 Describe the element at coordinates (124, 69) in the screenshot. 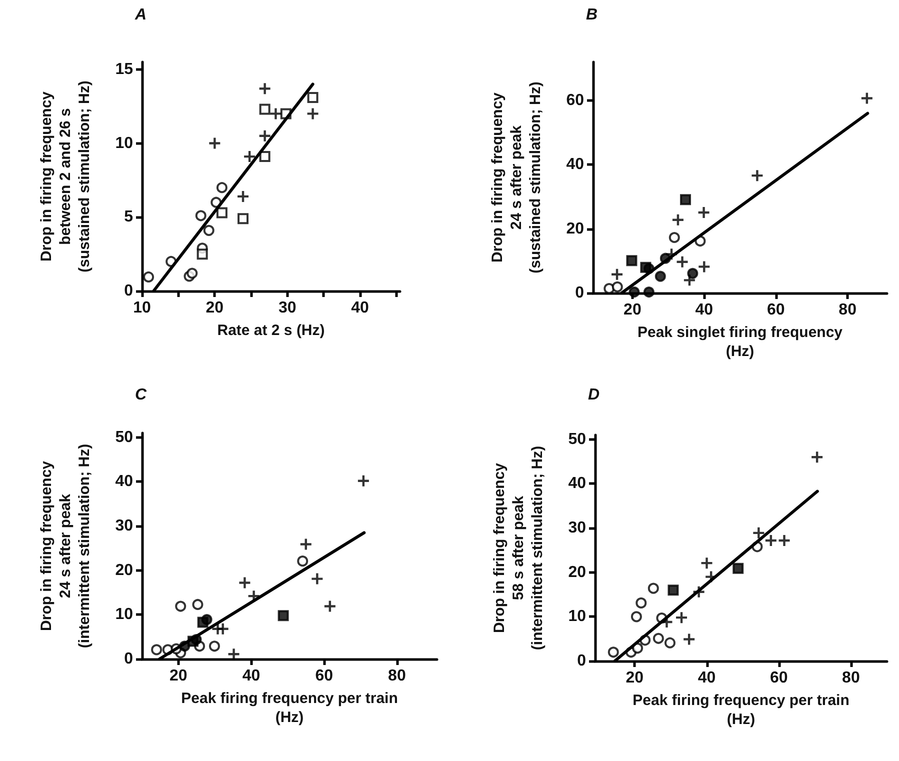

I see `y-tick-label: 15` at that location.